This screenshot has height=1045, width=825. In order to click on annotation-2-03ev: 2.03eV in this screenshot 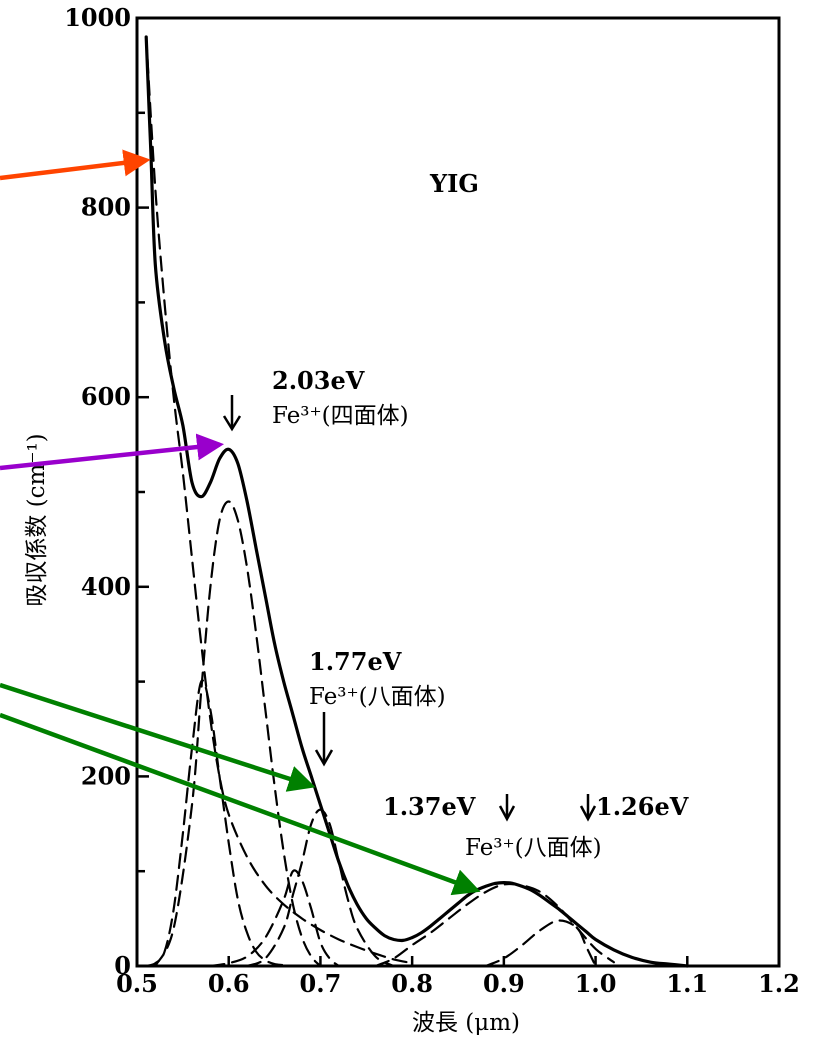, I will do `click(318, 380)`.